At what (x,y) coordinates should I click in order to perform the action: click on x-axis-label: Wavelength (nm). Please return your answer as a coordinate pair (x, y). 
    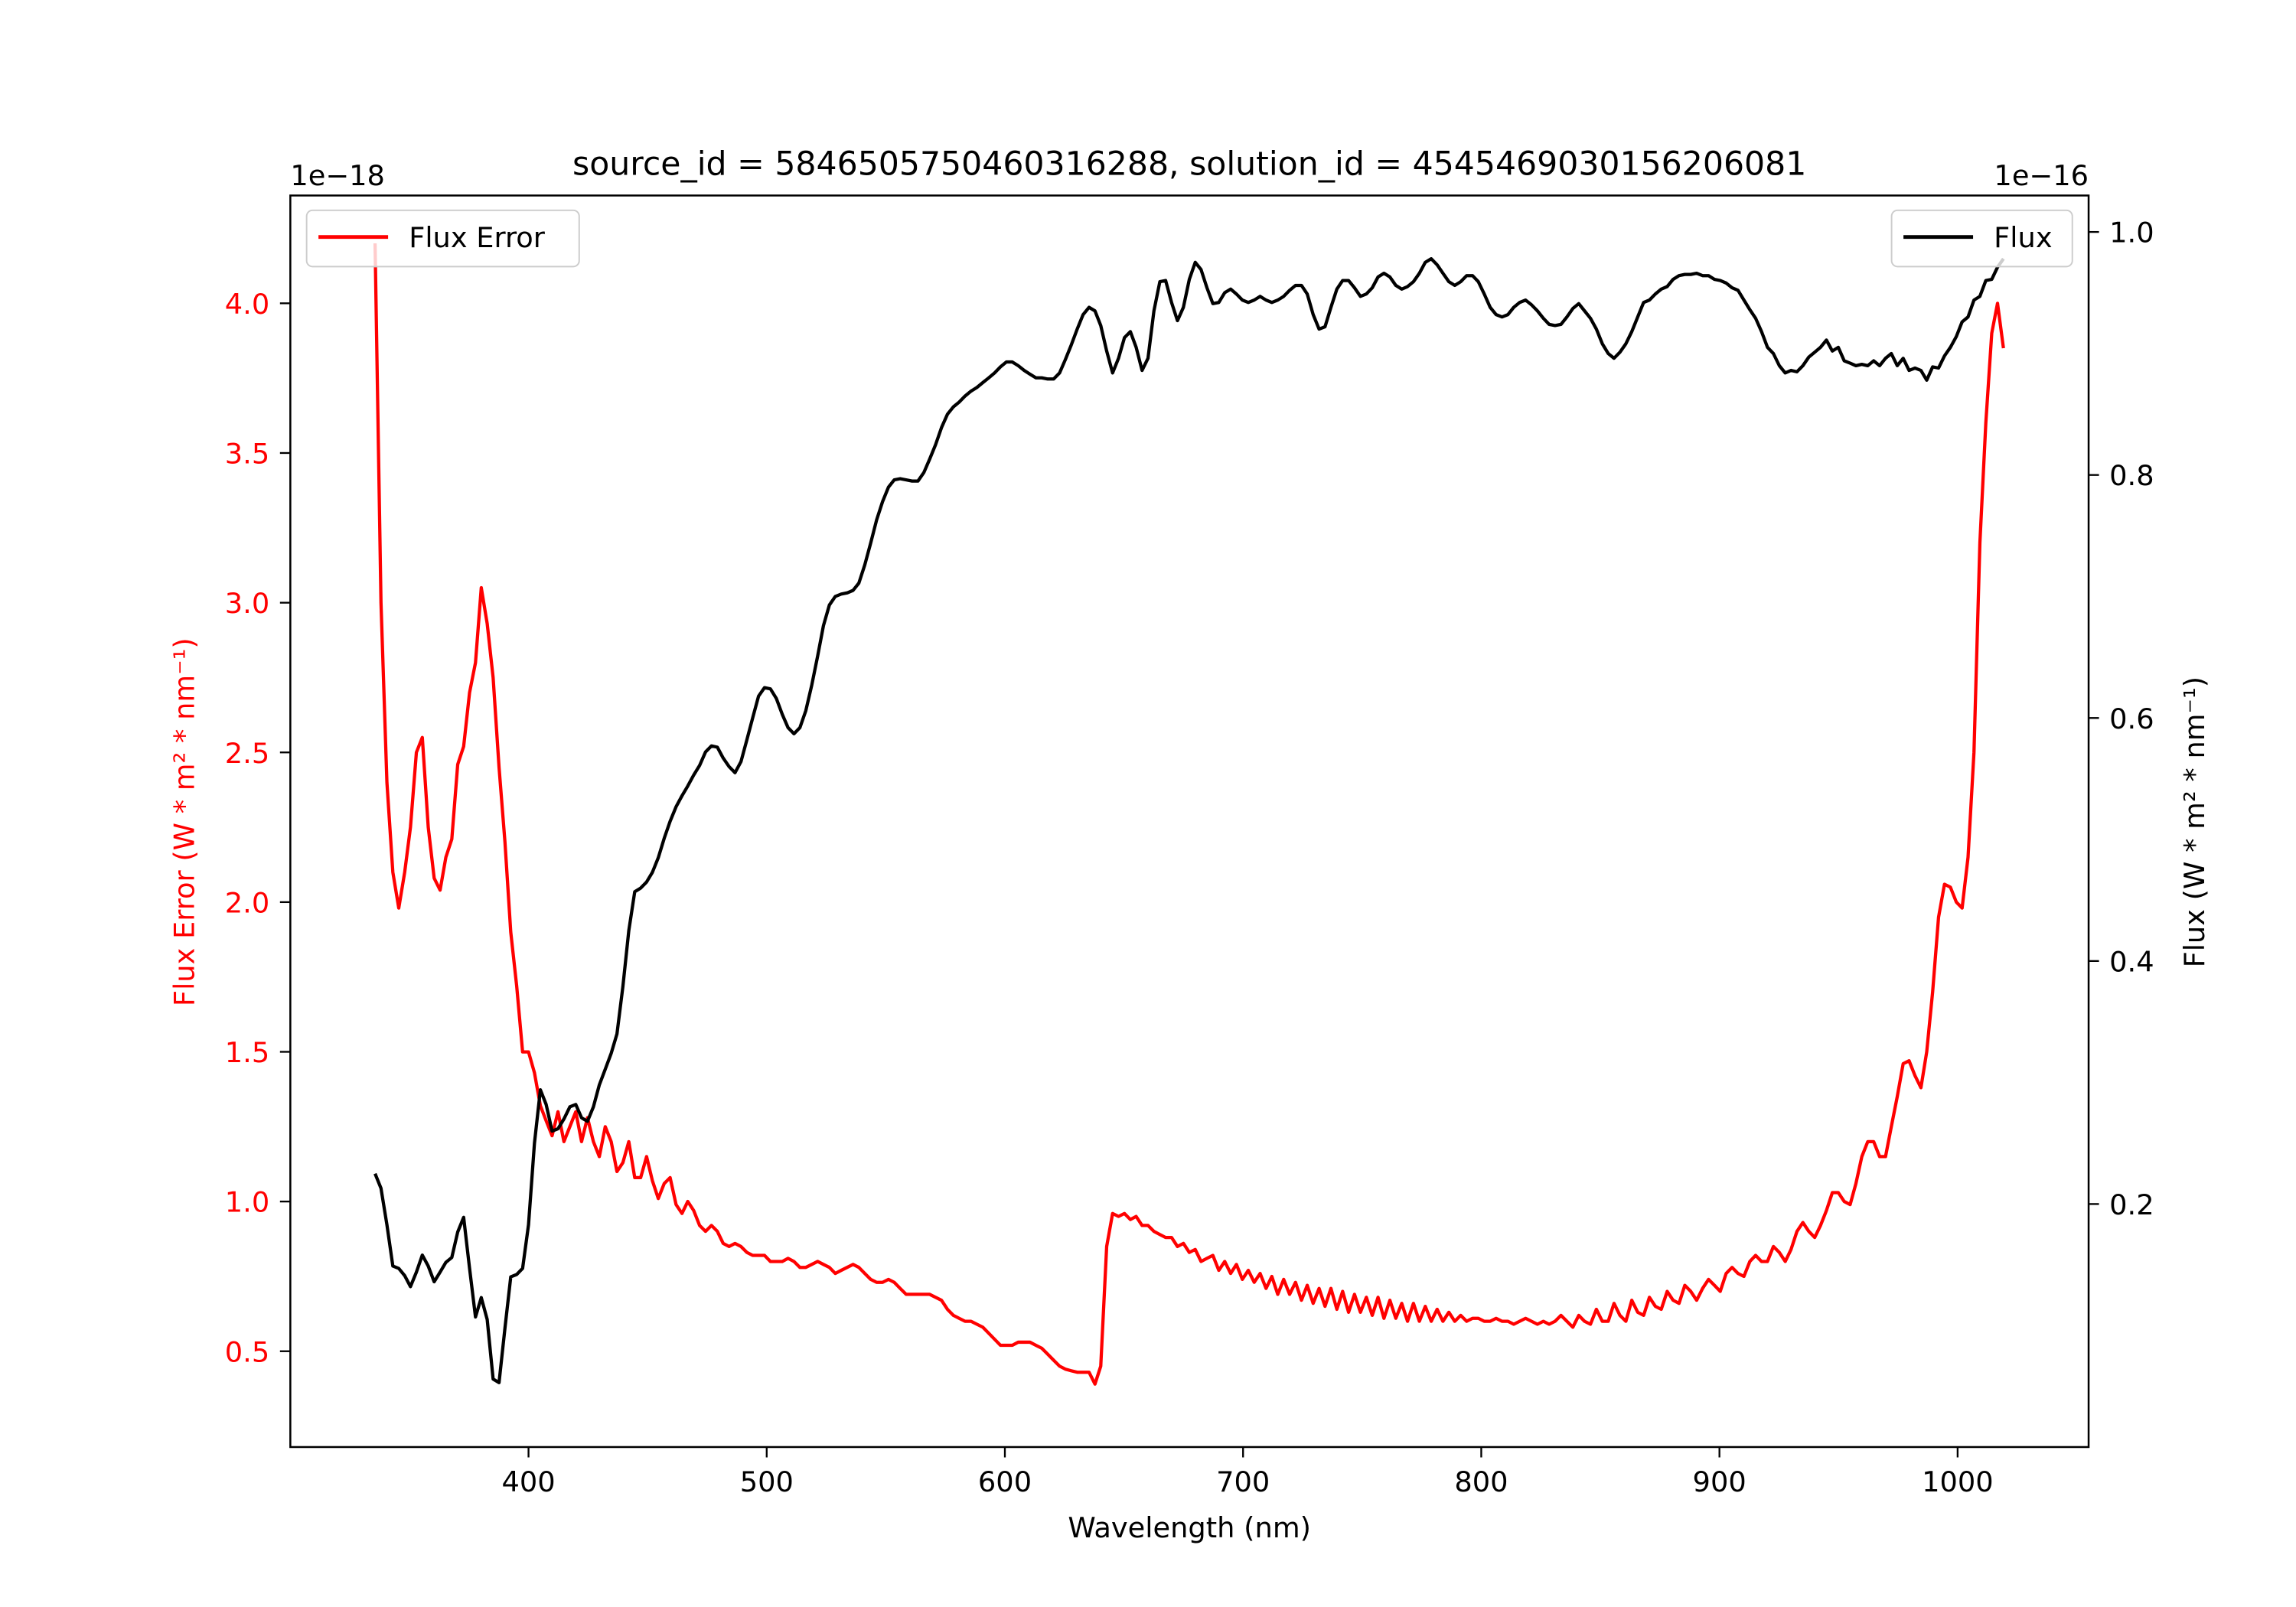
    Looking at the image, I should click on (1189, 1527).